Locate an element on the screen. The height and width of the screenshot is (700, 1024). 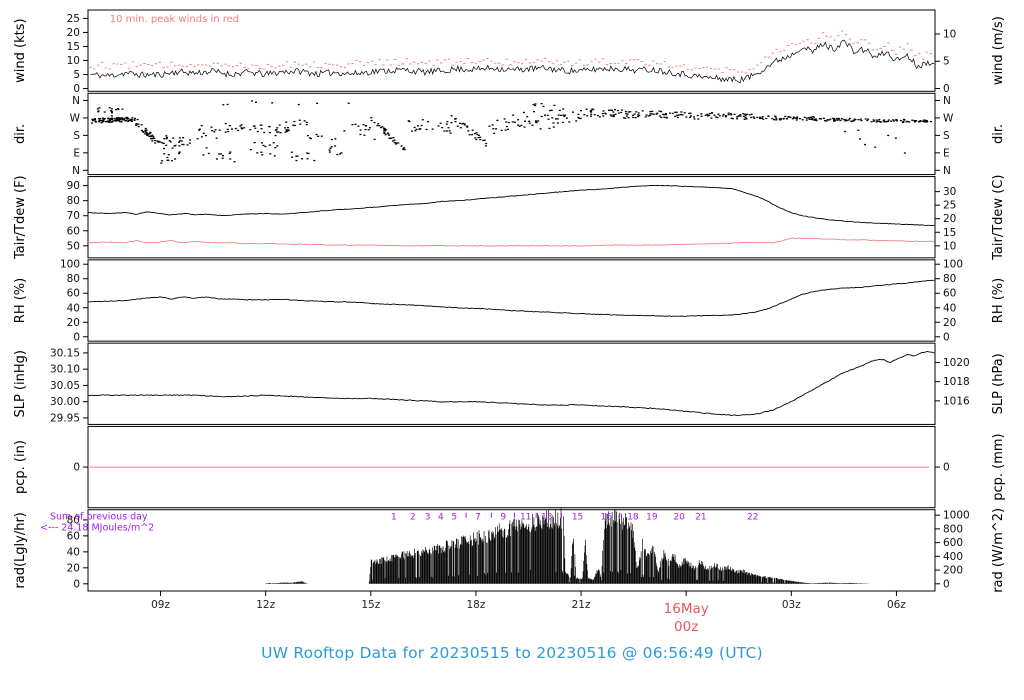
svg-text: 30.05 is located at coordinates (65, 386).